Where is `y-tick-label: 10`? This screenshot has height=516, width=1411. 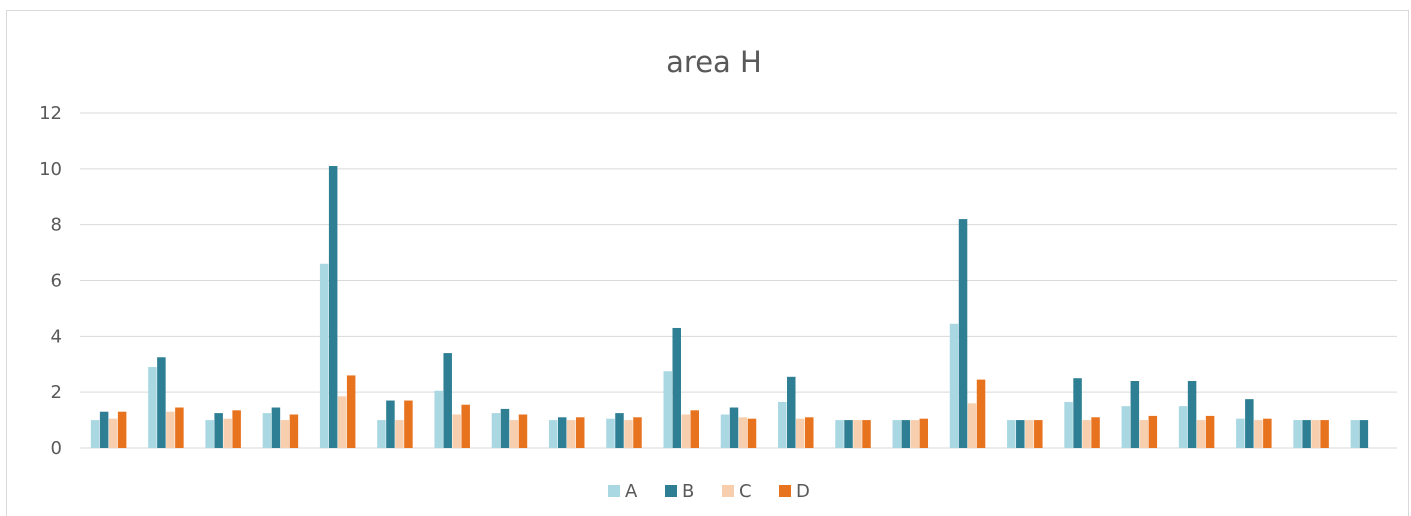 y-tick-label: 10 is located at coordinates (50, 169).